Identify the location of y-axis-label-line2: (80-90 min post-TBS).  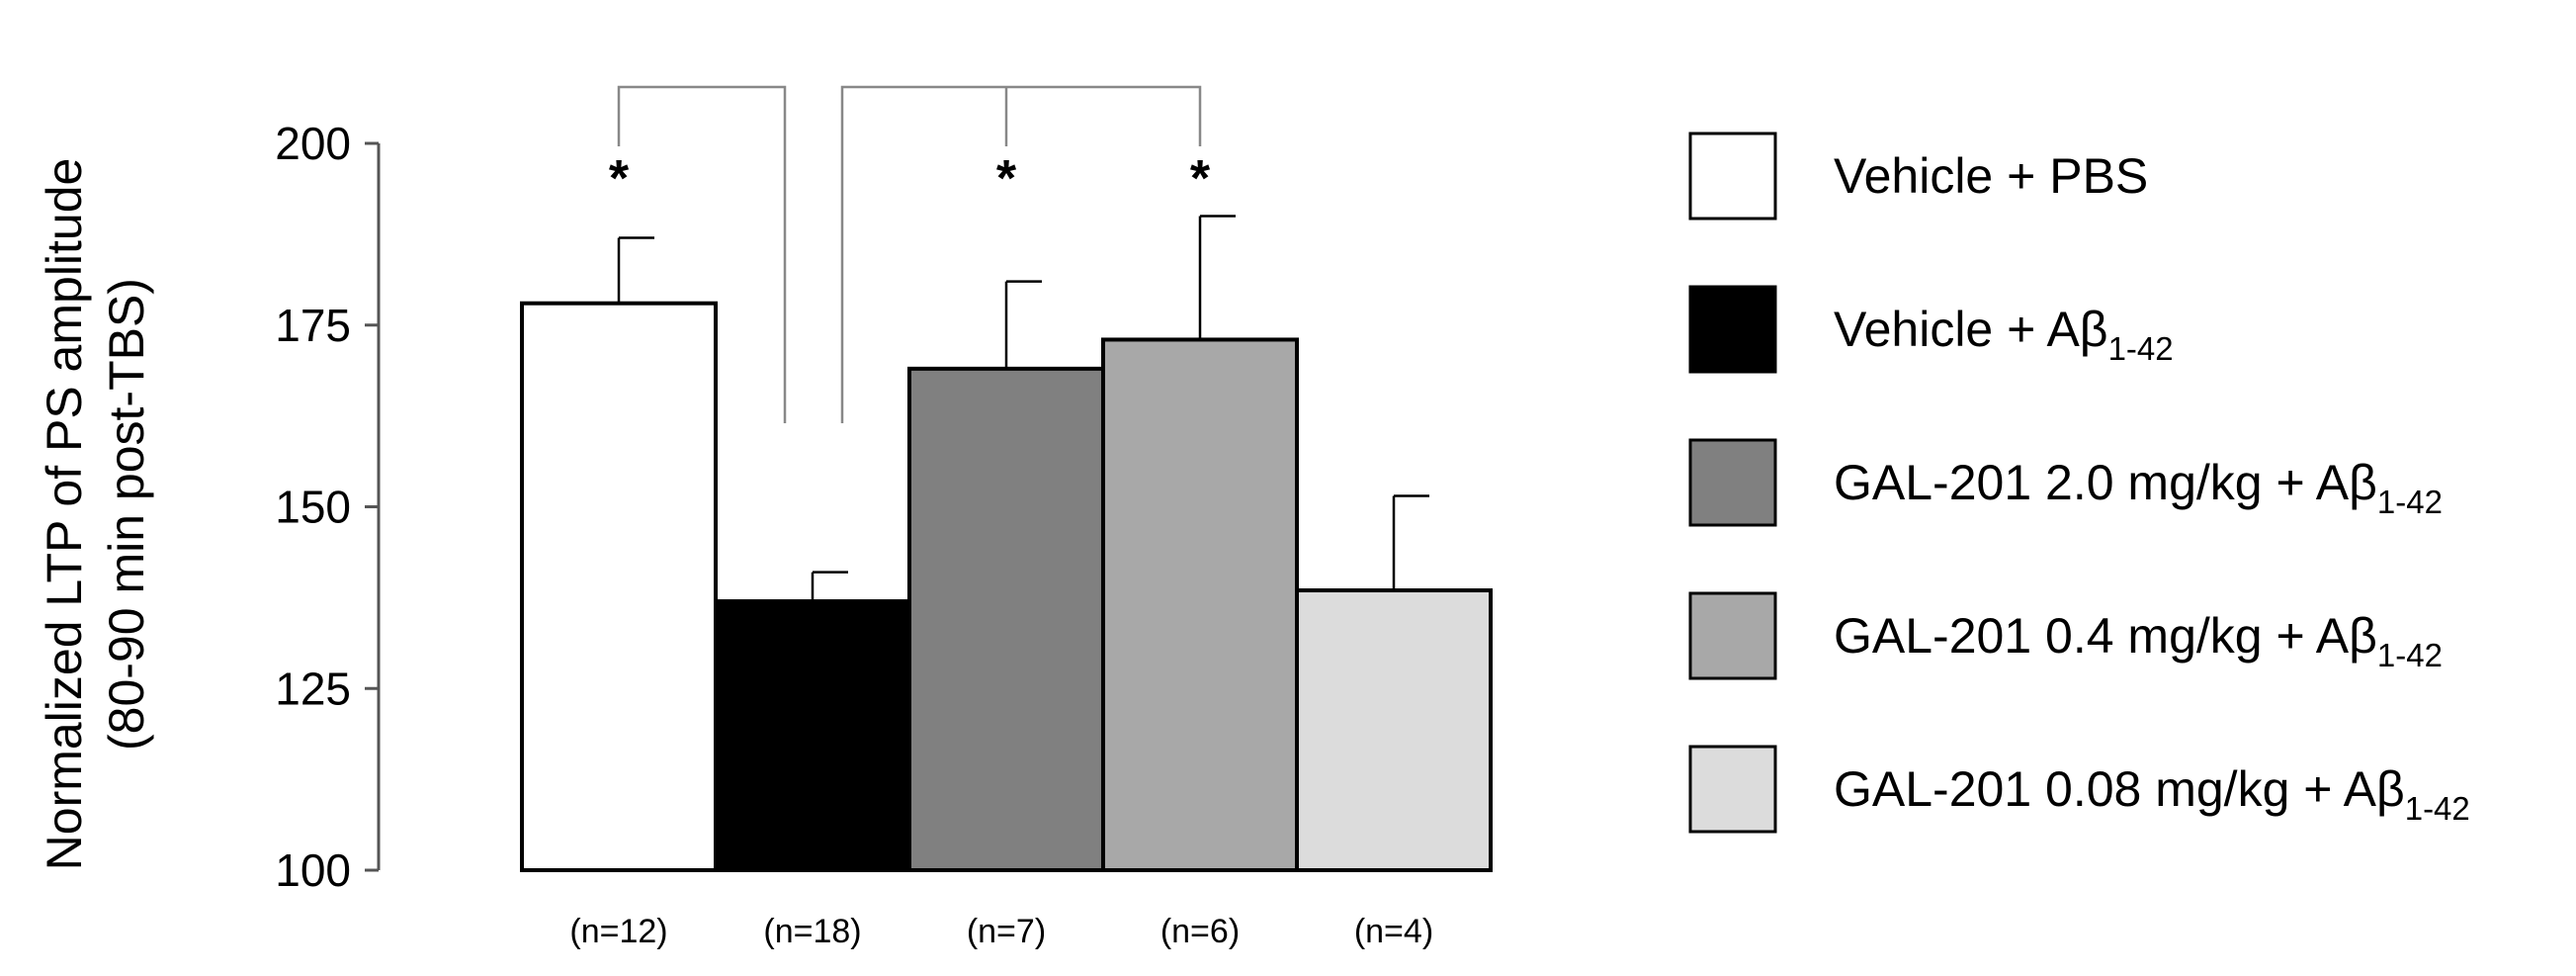
(126, 514).